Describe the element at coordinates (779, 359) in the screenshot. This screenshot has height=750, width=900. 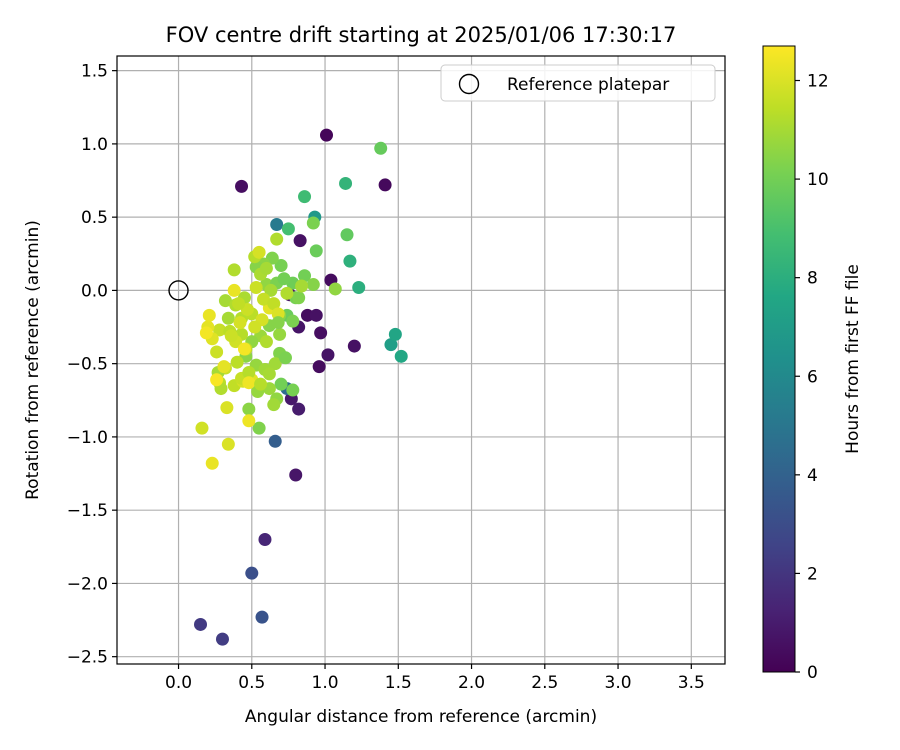
I see `colorbar-gradient` at that location.